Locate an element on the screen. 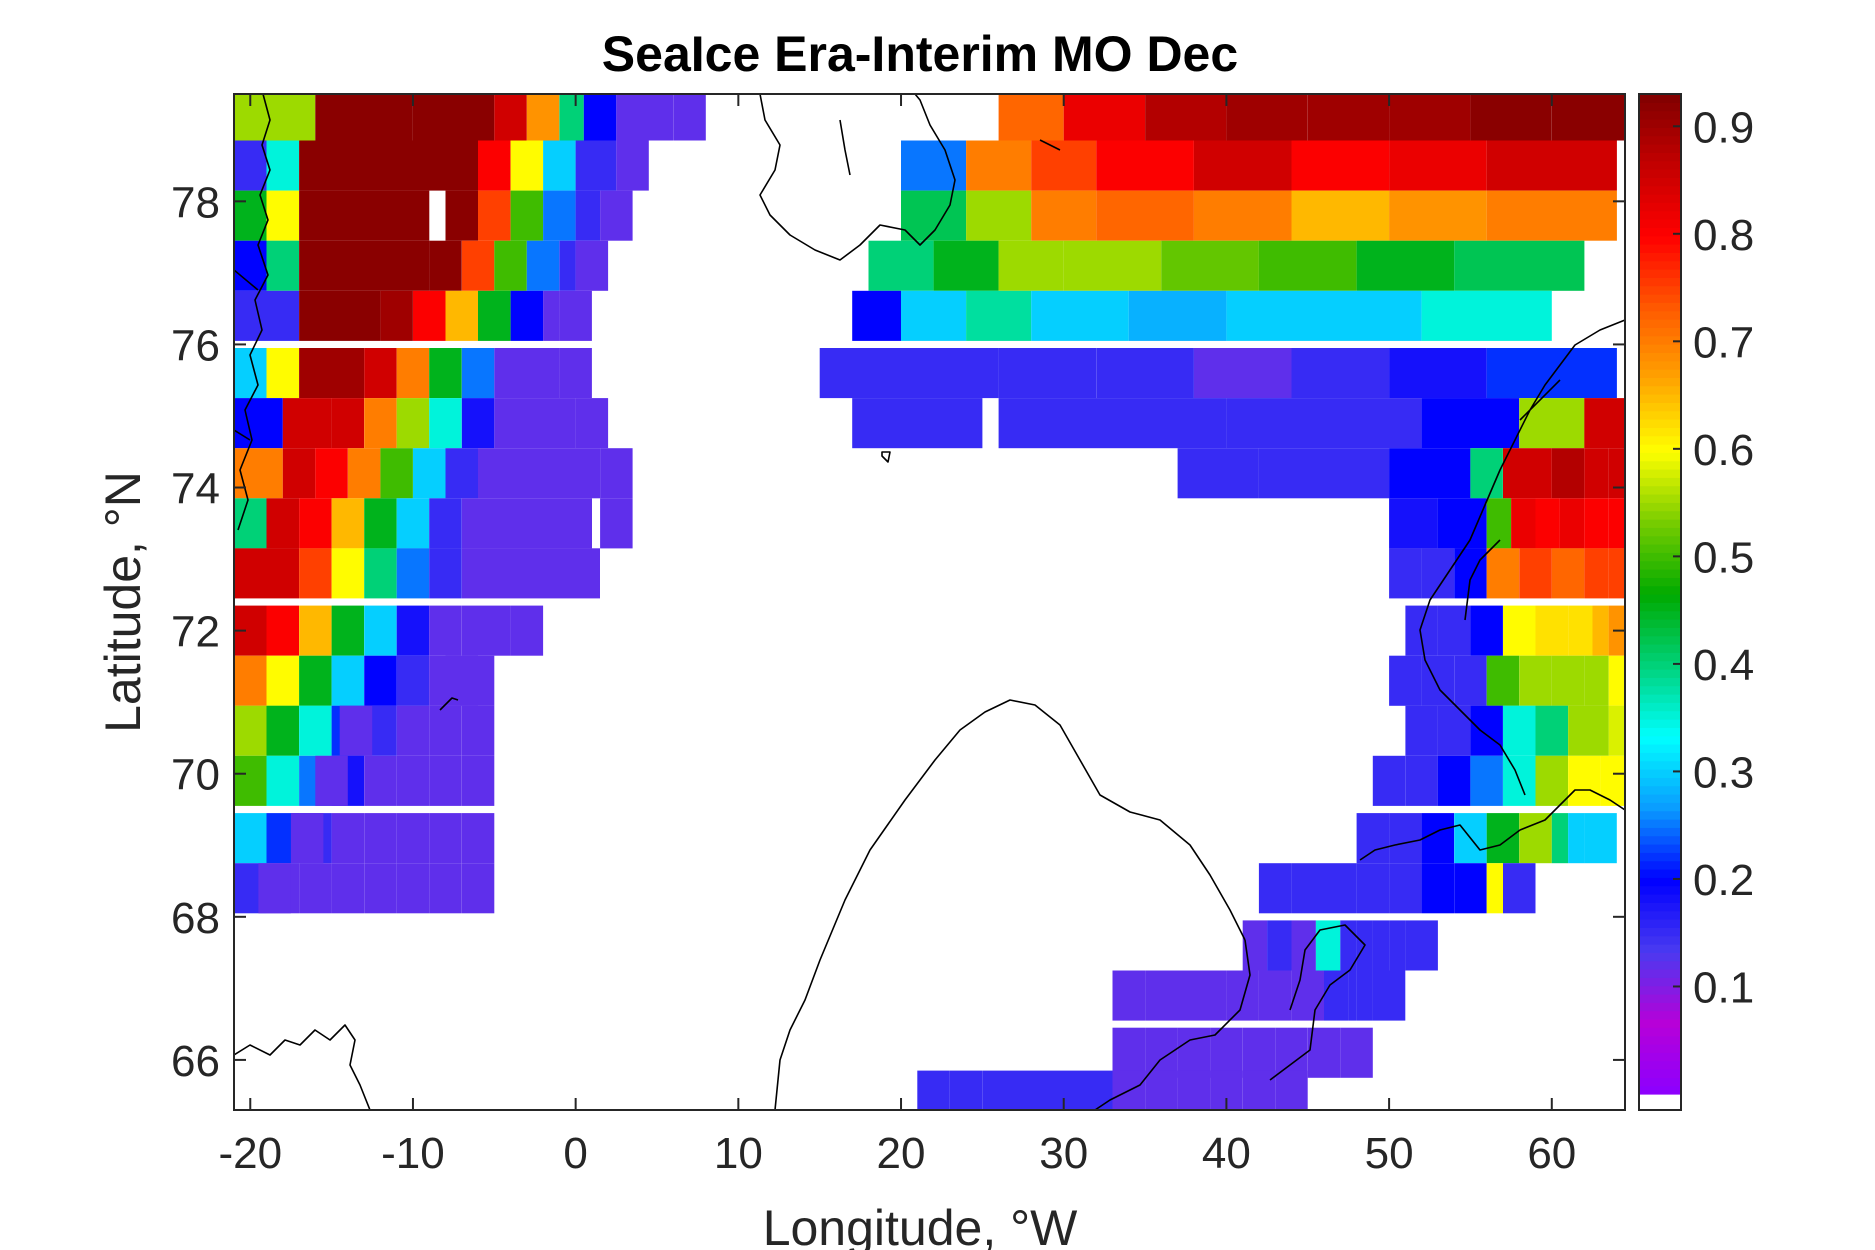  coastline-jan-mayen is located at coordinates (449, 704).